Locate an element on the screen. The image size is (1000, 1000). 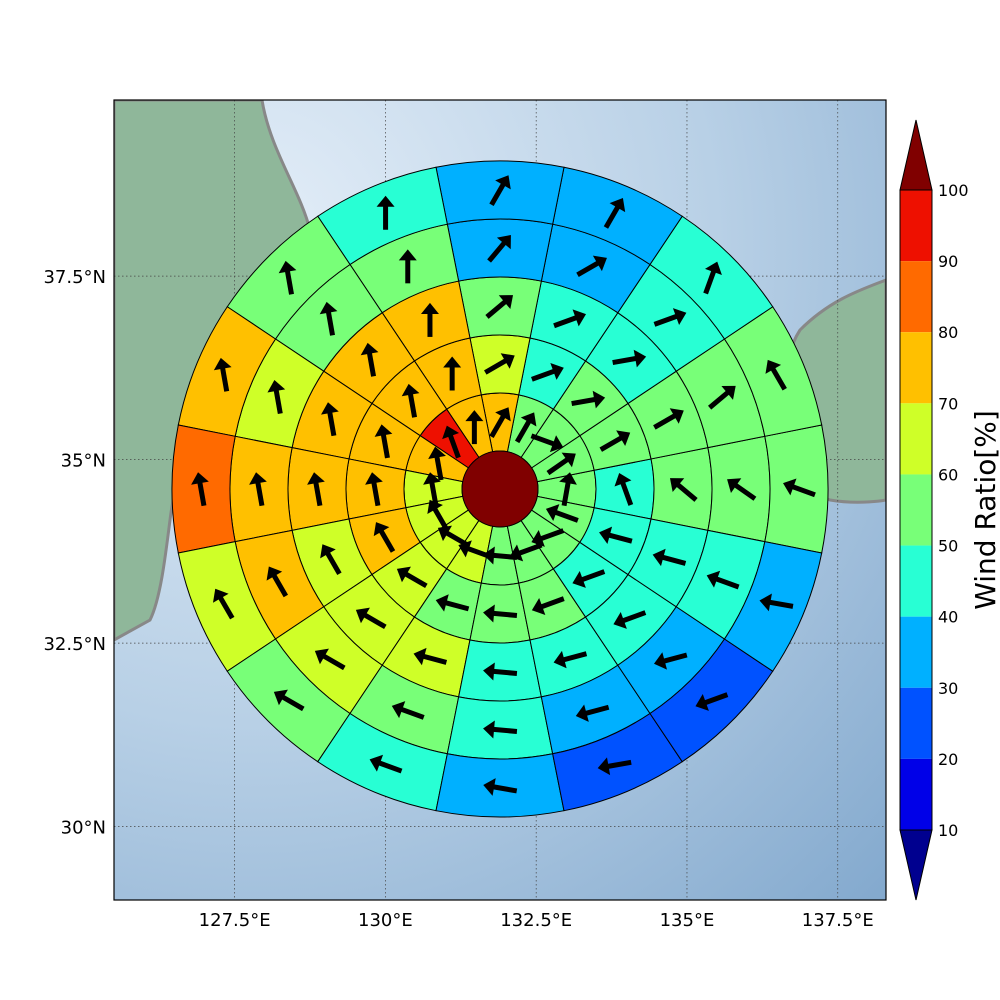
x-tick-label: 127.5°E is located at coordinates (235, 920).